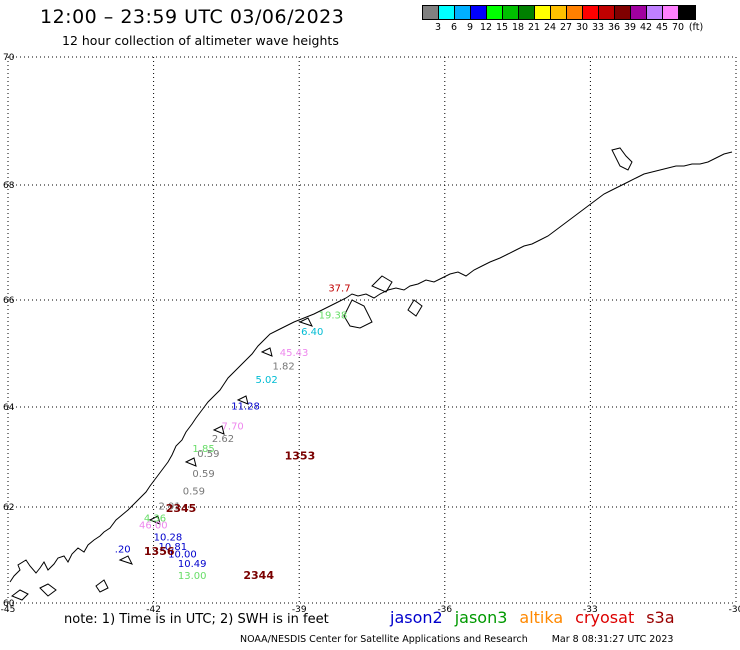 Image resolution: width=740 pixels, height=650 pixels. What do you see at coordinates (502, 27) in the screenshot?
I see `color-scale-label: 15` at bounding box center [502, 27].